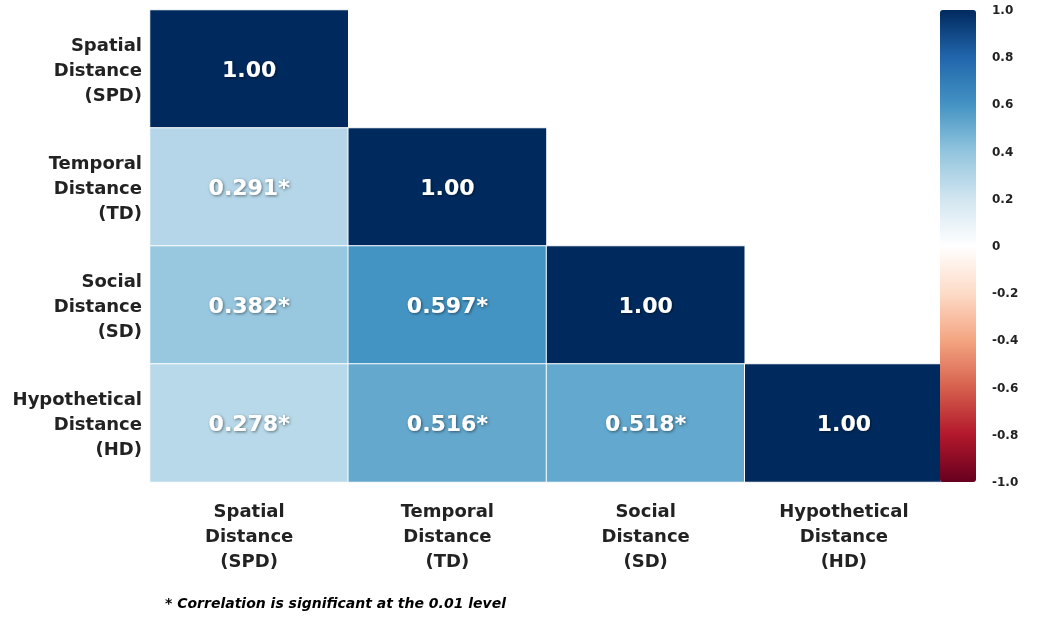 The width and height of the screenshot is (1046, 618). What do you see at coordinates (1005, 387) in the screenshot?
I see `color-bar-label: -0.6` at bounding box center [1005, 387].